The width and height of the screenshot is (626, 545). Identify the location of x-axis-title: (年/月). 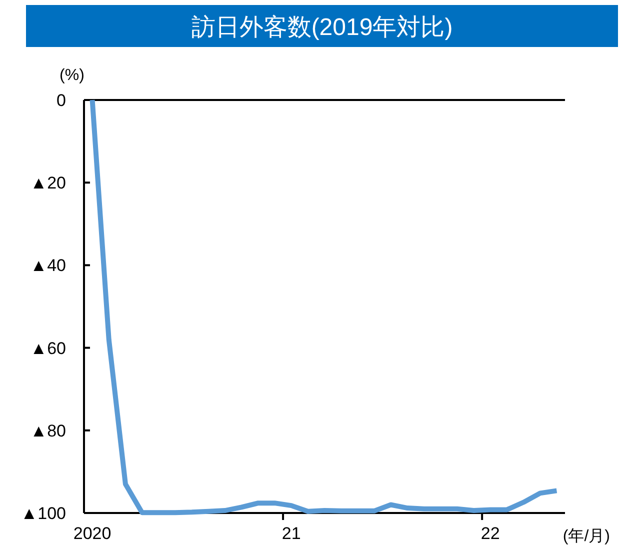
(586, 536).